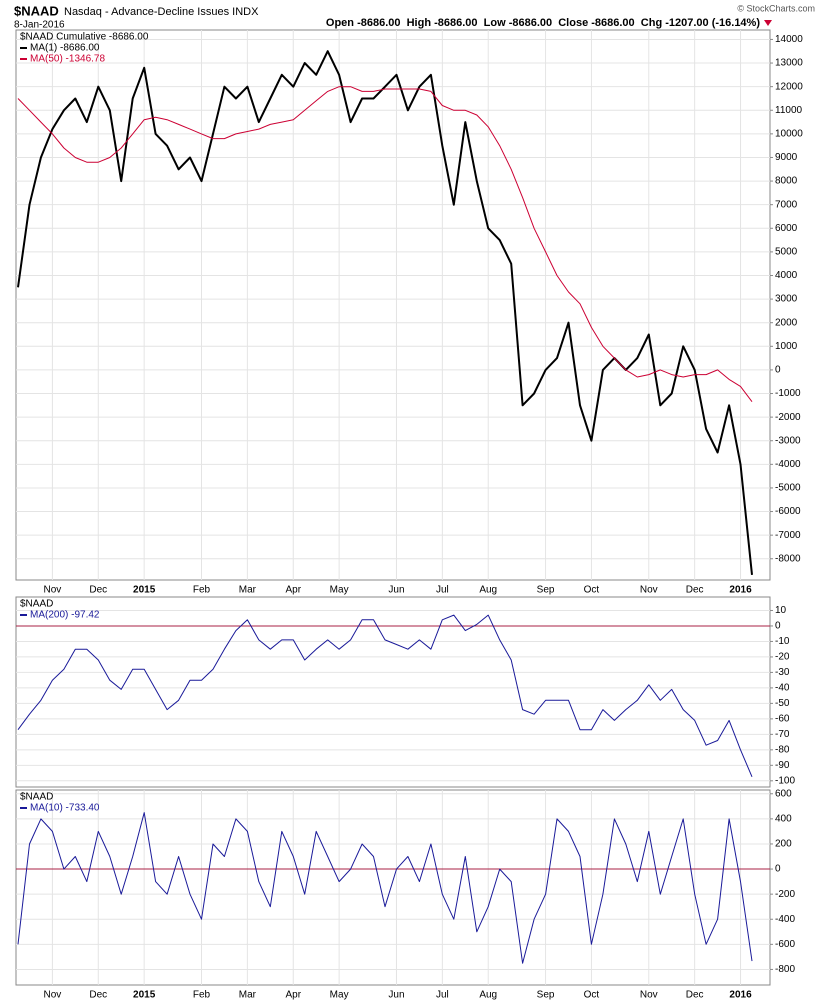 This screenshot has height=1000, width=820. What do you see at coordinates (788, 488) in the screenshot?
I see `y-tick-label: -5000` at bounding box center [788, 488].